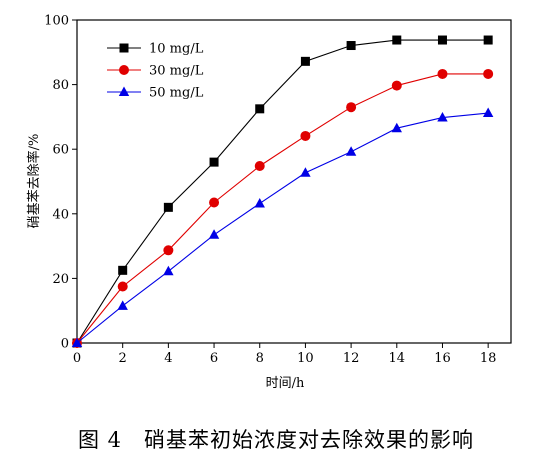  Describe the element at coordinates (77, 358) in the screenshot. I see `x-tick-label: 0` at that location.